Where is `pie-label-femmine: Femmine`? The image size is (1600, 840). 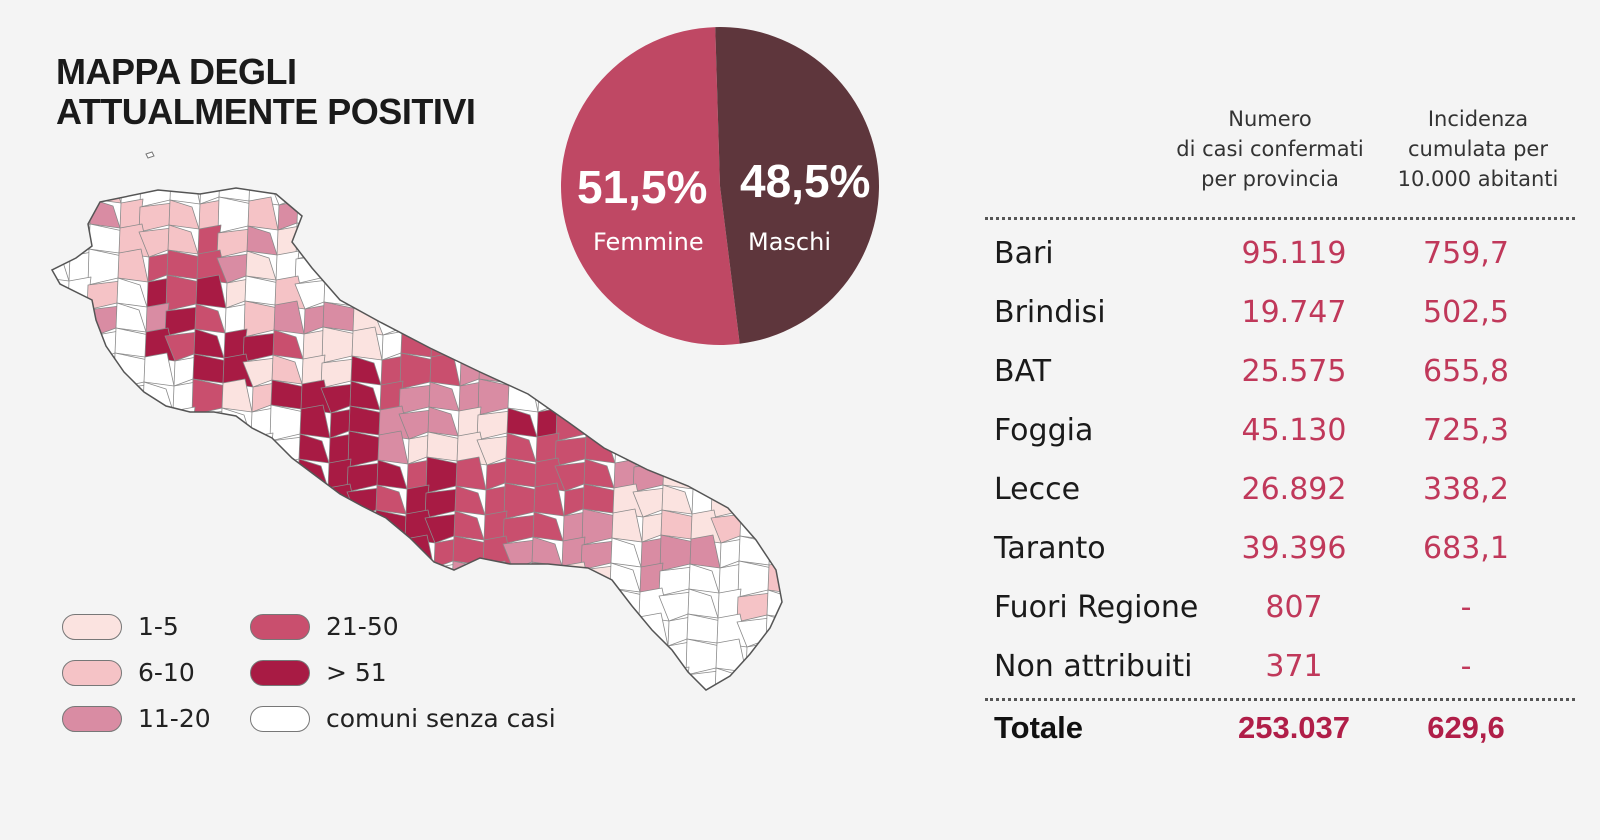 pie-label-femmine: Femmine is located at coordinates (648, 242).